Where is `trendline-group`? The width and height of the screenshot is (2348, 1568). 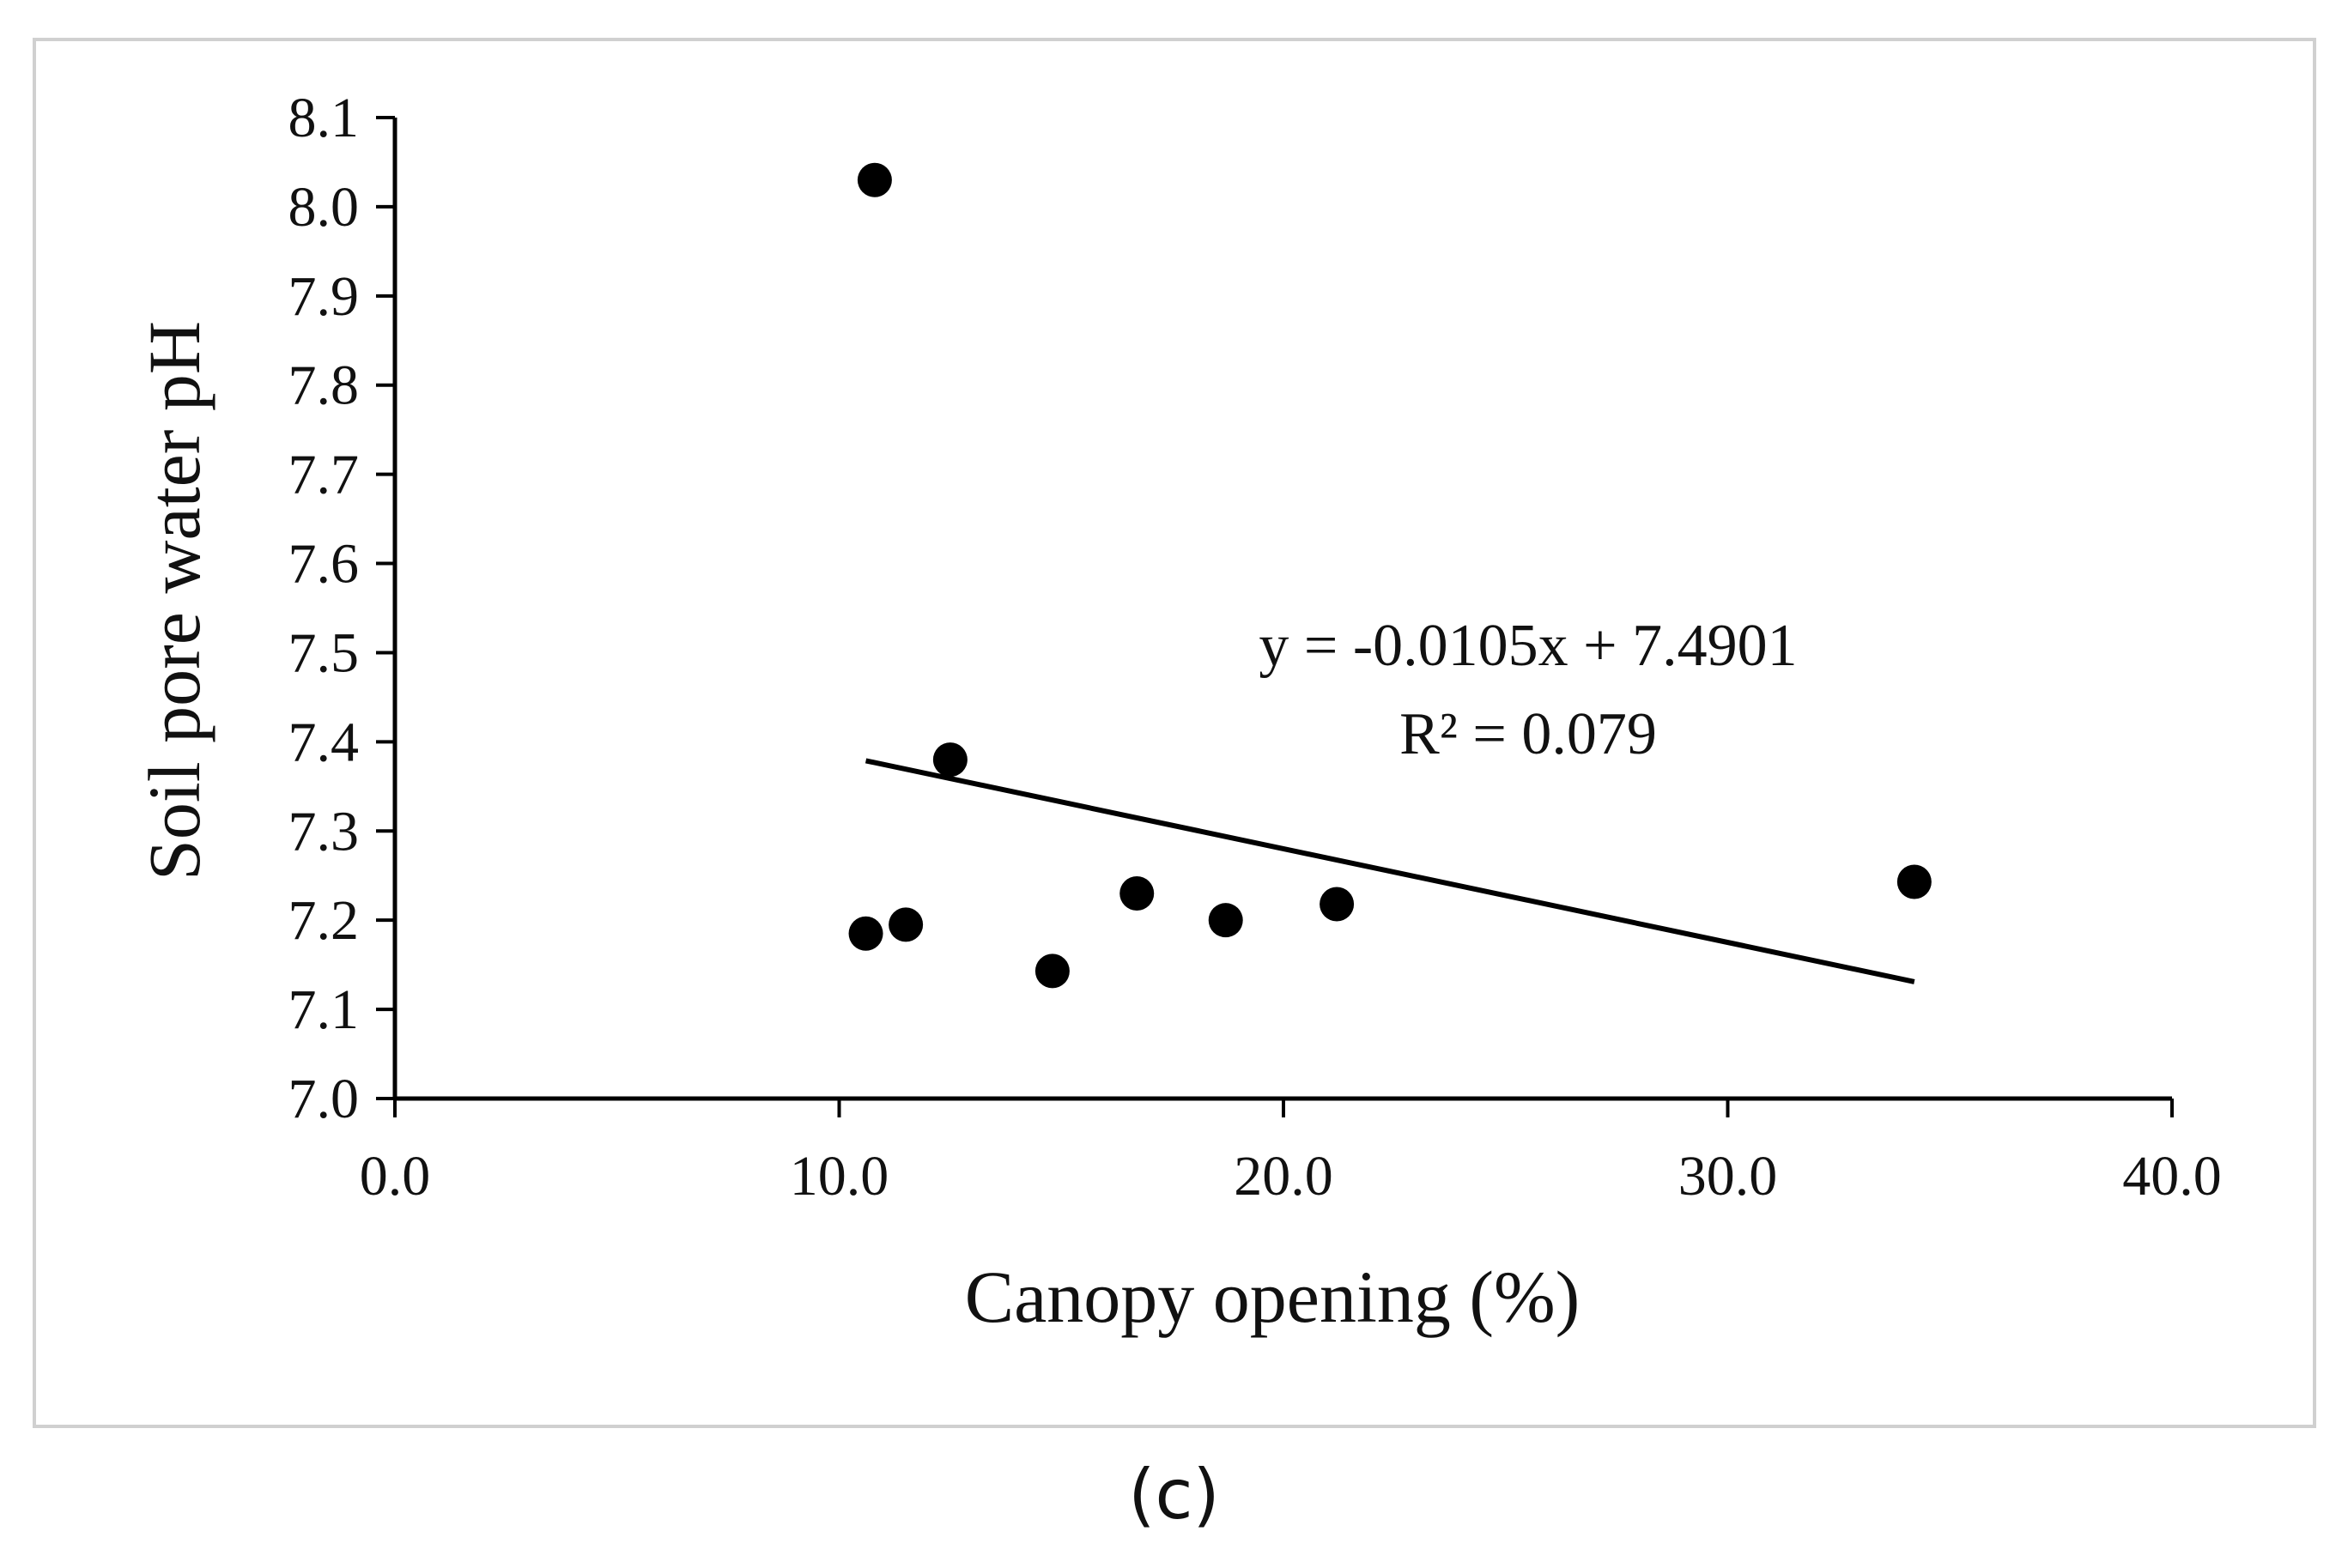
trendline-group is located at coordinates (1390, 871).